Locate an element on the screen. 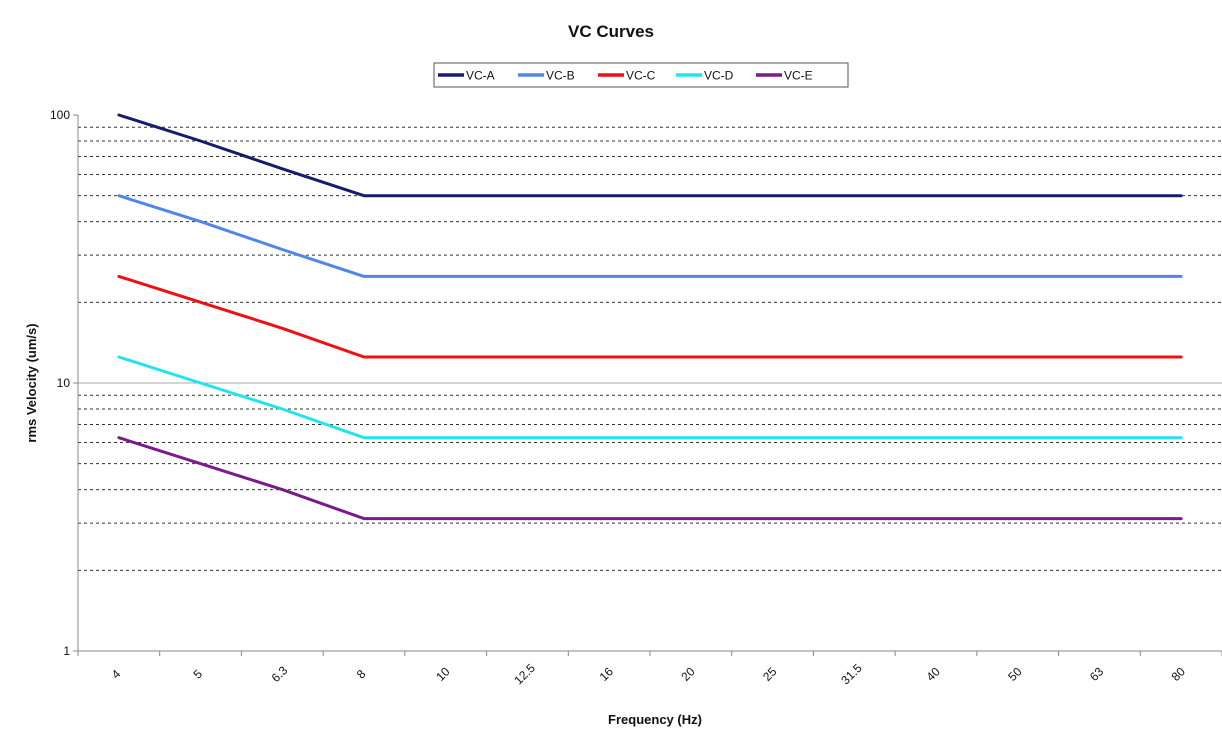 The width and height of the screenshot is (1222, 731). legend-label: VC-A is located at coordinates (480, 76).